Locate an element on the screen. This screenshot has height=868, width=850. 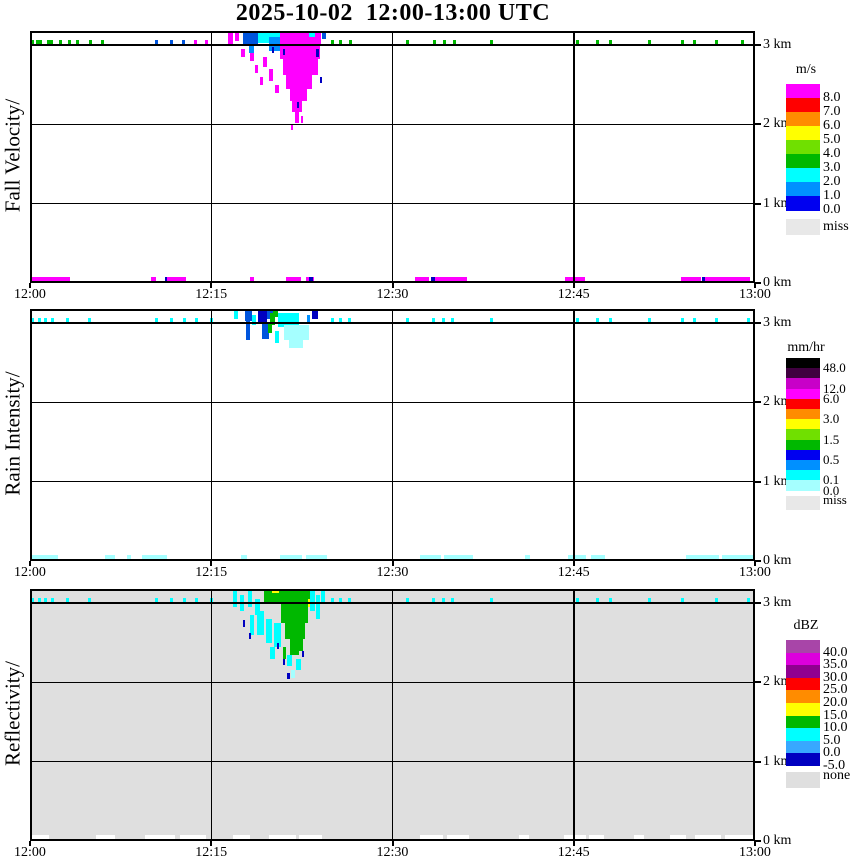
legend-value-label: 7.0 is located at coordinates (832, 111).